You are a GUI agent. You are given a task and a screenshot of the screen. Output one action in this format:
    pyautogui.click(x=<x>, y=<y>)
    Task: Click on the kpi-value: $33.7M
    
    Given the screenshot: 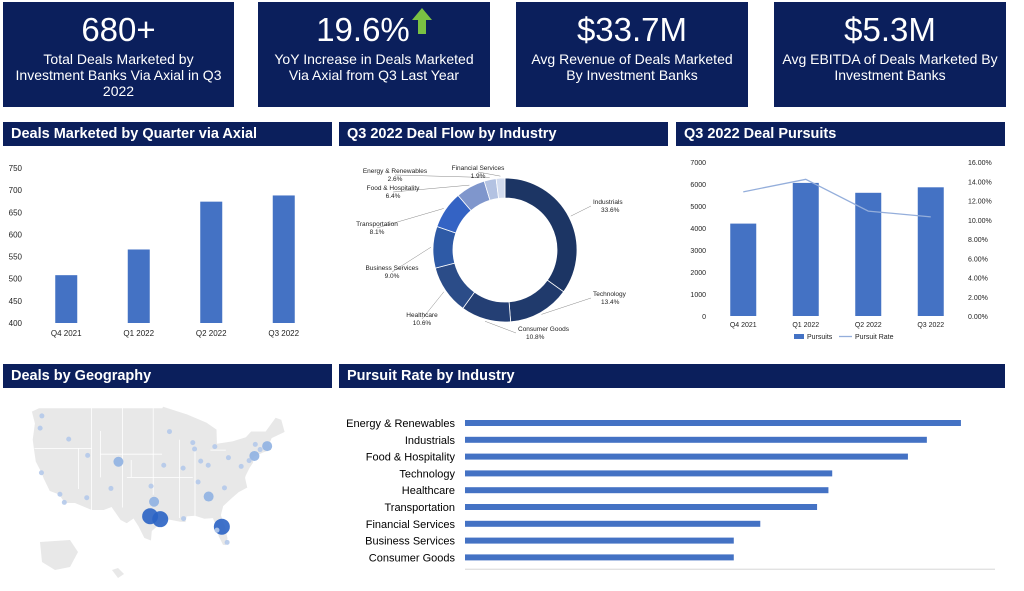 What is the action you would take?
    pyautogui.click(x=632, y=29)
    